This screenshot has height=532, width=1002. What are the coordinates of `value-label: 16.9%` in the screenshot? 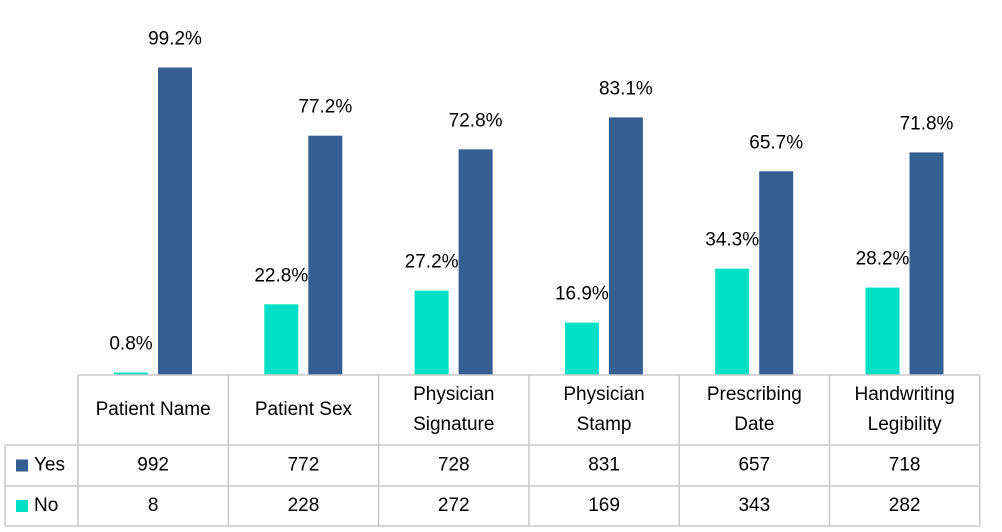 It's located at (582, 294).